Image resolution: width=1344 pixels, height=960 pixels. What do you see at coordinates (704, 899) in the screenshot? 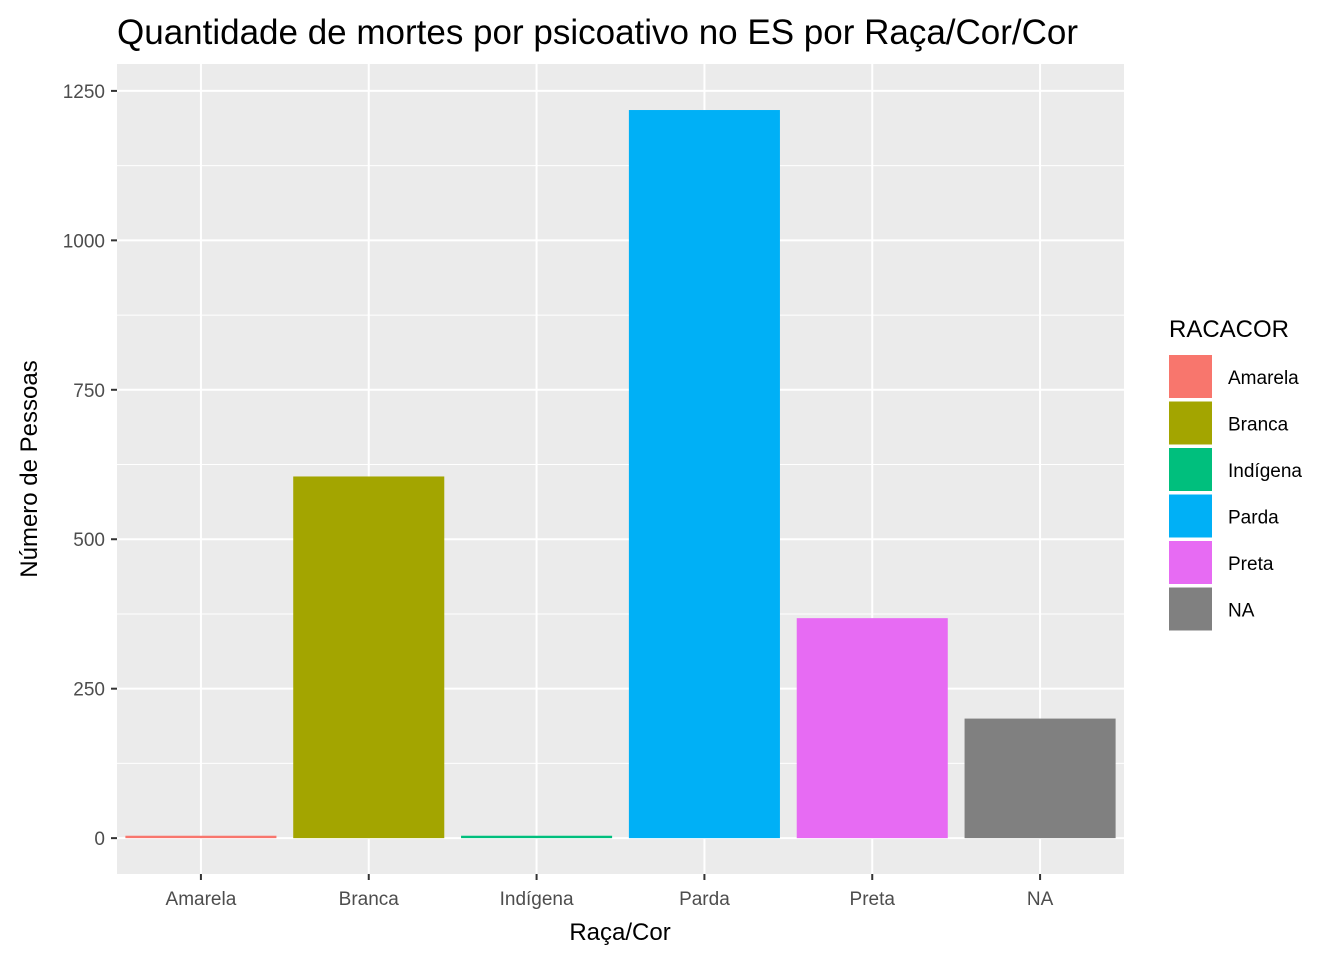
I see `x-tick-label: Parda` at bounding box center [704, 899].